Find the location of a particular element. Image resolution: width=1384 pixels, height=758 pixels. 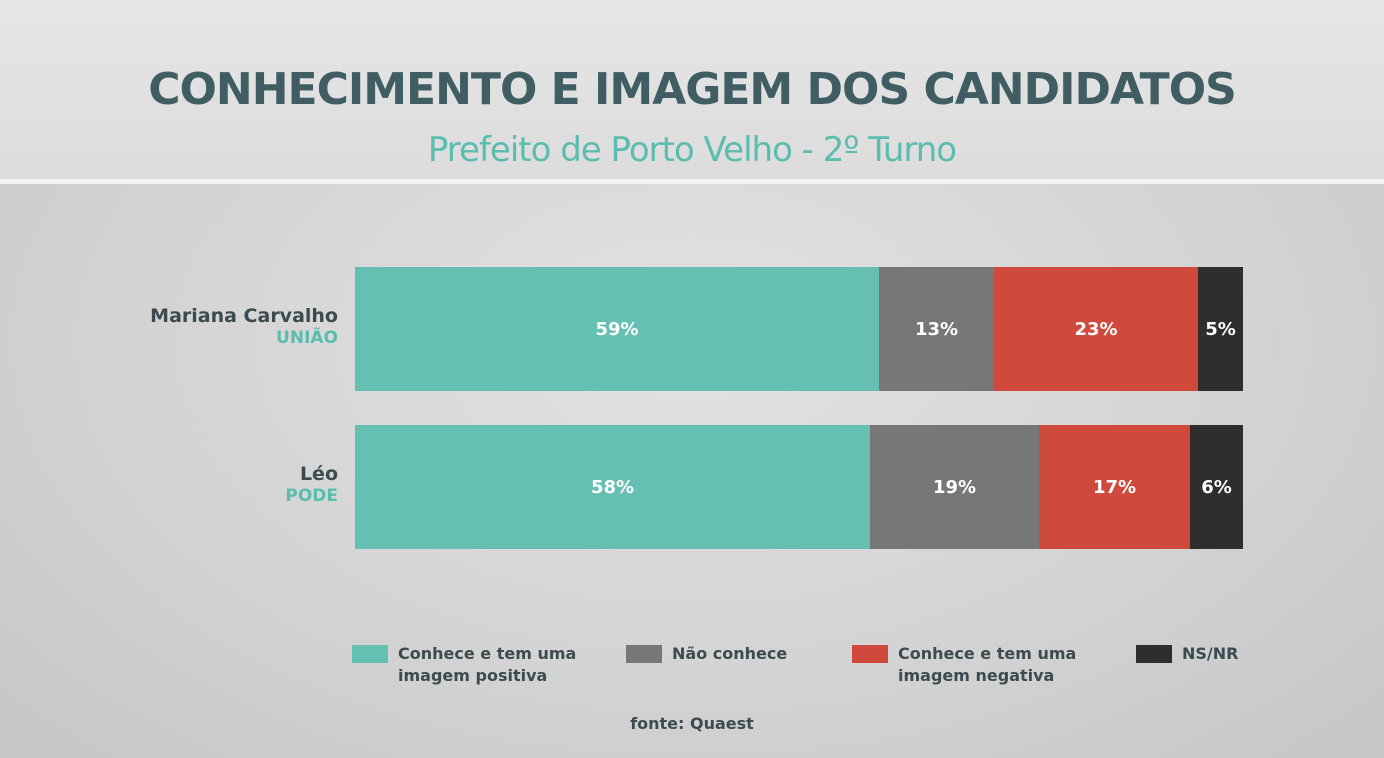

legend-label: Conhece e tem uma imagem negativa is located at coordinates (987, 664).